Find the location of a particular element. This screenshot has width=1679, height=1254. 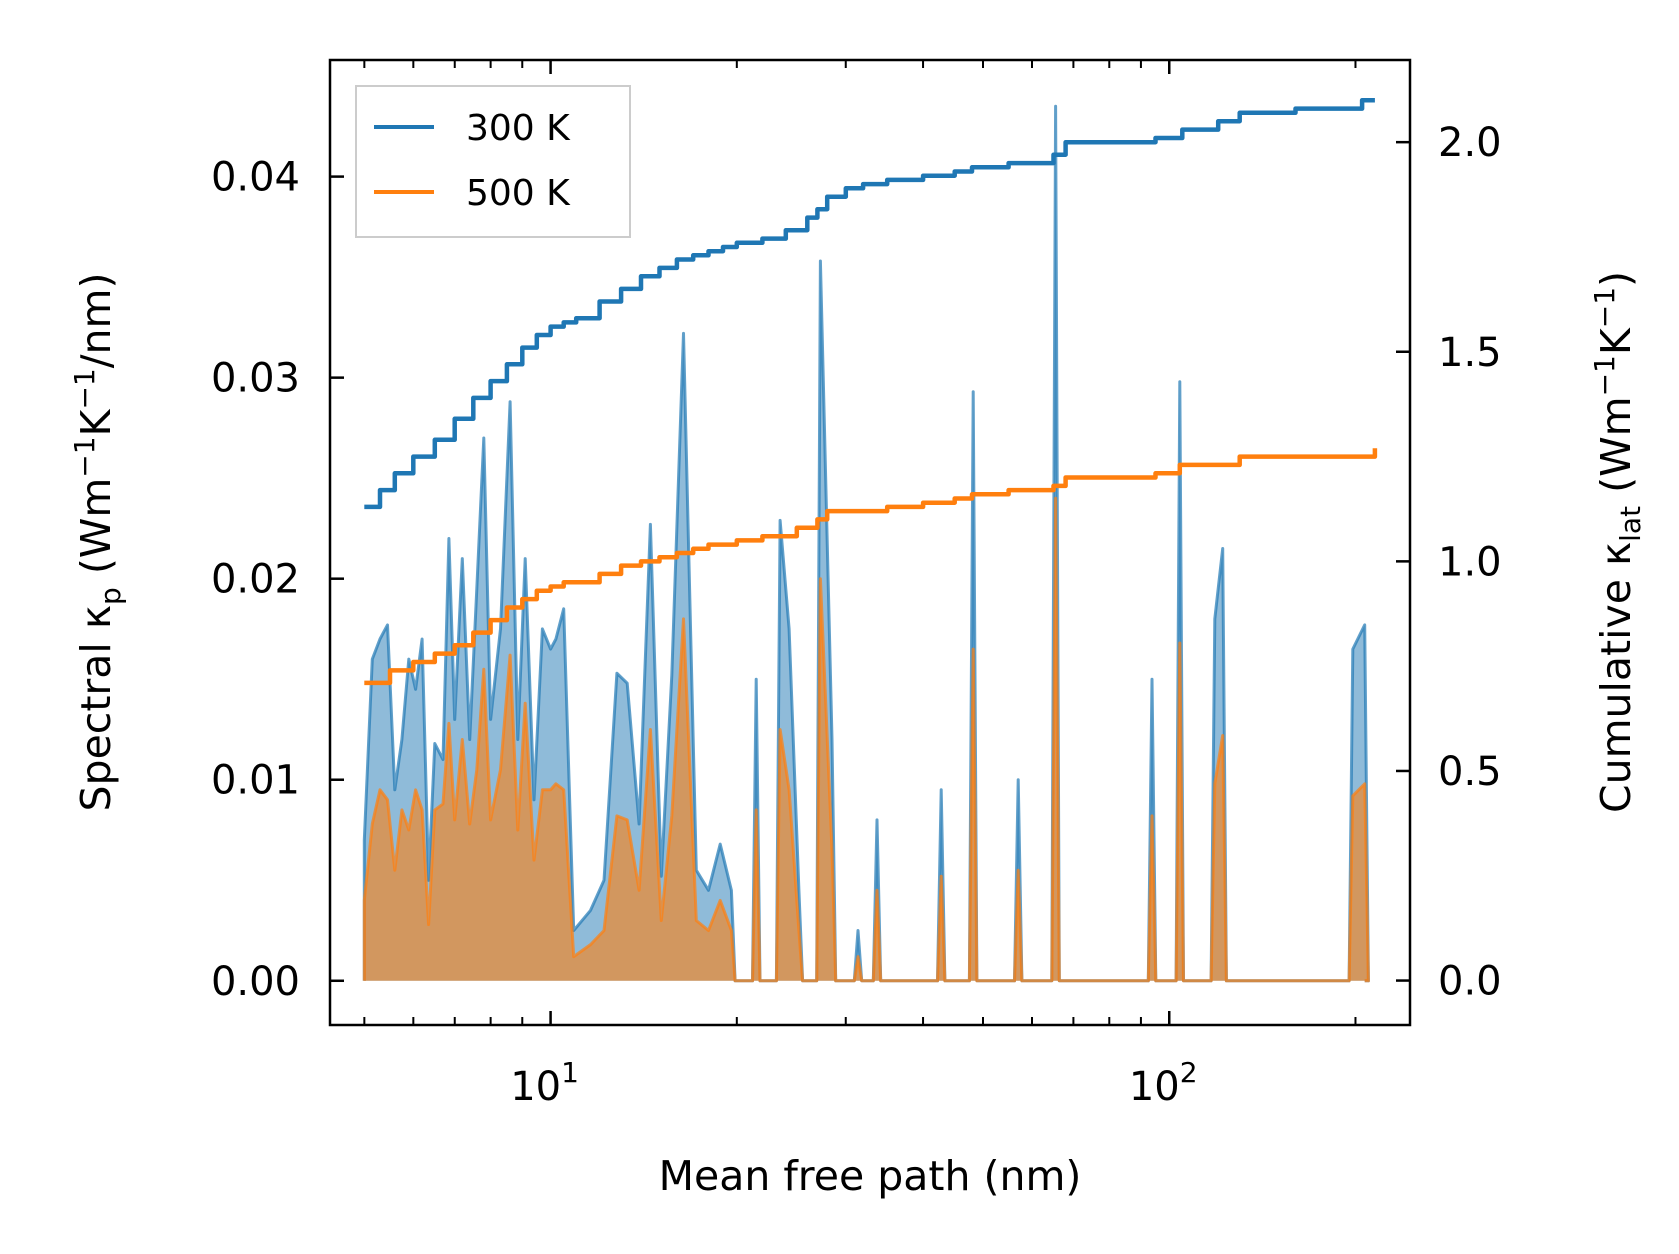

y-left-tick-label-3: 0.03 is located at coordinates (255, 379).